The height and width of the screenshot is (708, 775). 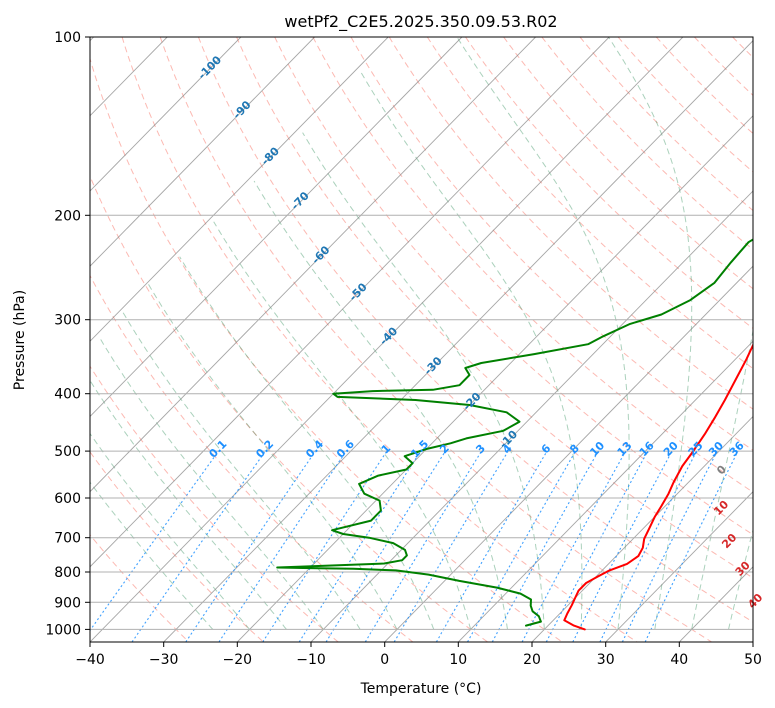 What do you see at coordinates (67, 539) in the screenshot?
I see `y-tick-label: 700` at bounding box center [67, 539].